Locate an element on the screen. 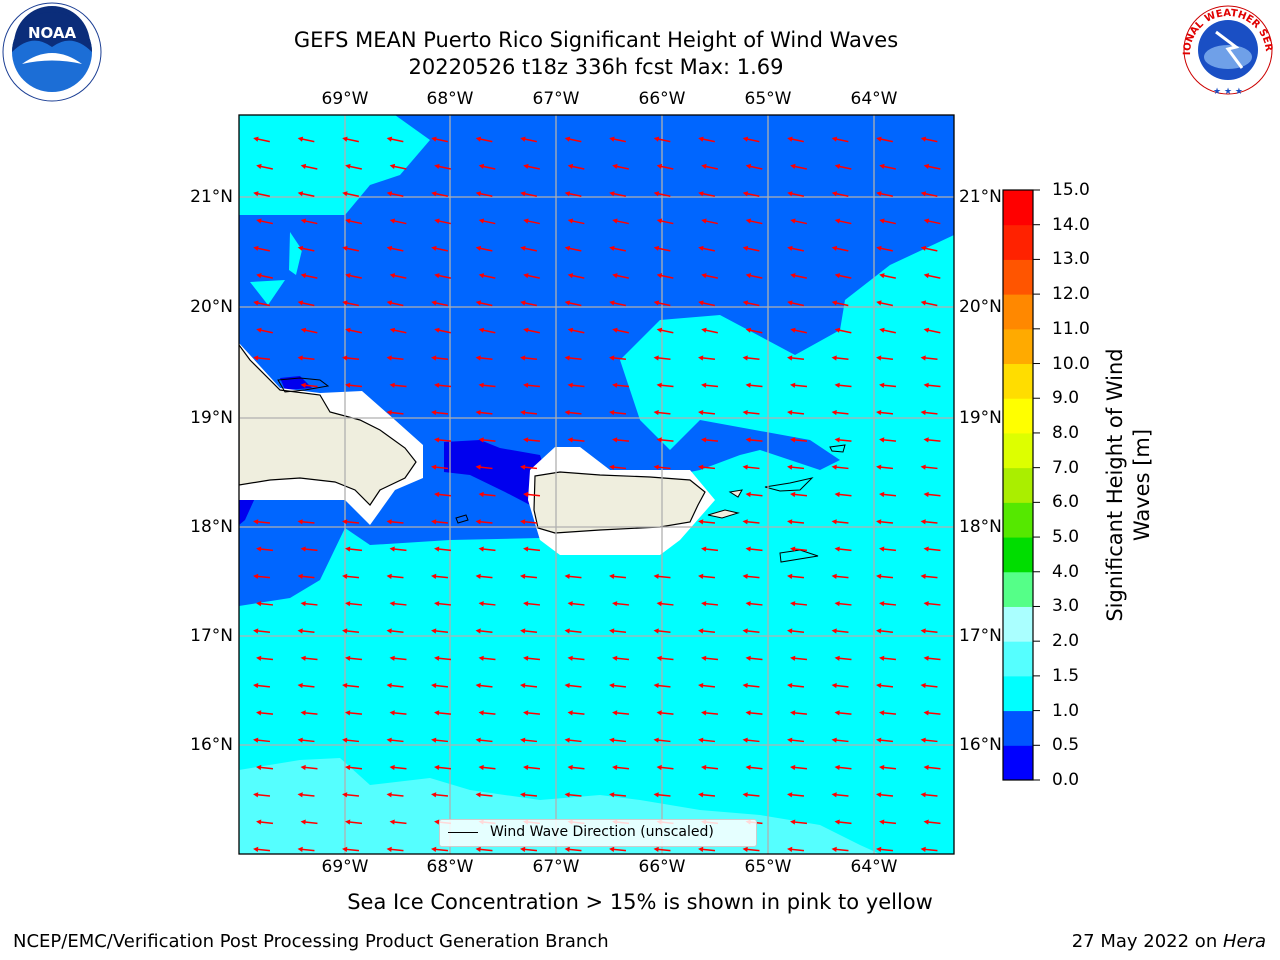  lat-label-right: 21°N is located at coordinates (980, 197).